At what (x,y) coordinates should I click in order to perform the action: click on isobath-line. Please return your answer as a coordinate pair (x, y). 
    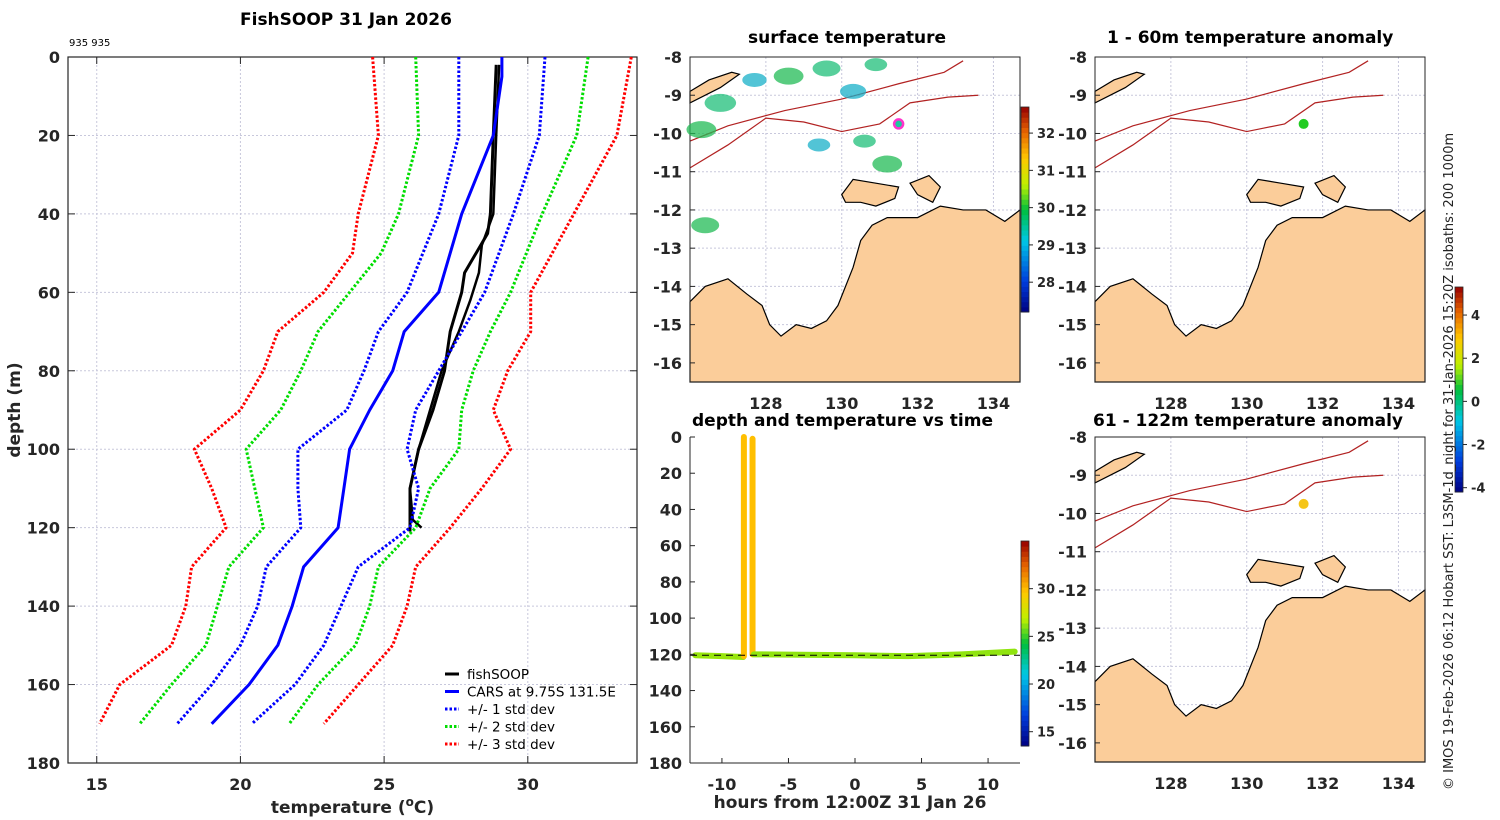
    Looking at the image, I should click on (826, 101).